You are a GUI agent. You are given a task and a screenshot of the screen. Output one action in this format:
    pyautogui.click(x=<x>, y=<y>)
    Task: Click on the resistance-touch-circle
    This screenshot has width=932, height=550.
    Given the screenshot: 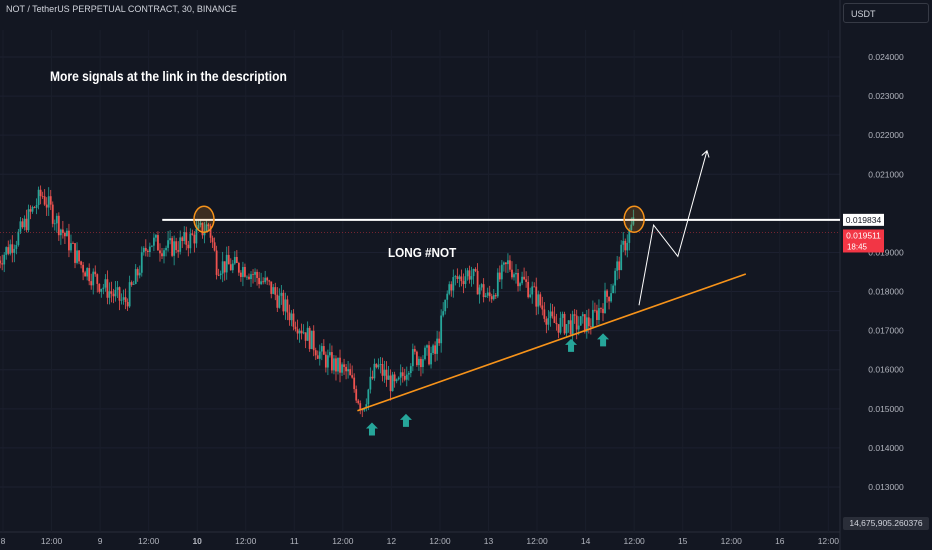 What is the action you would take?
    pyautogui.click(x=204, y=219)
    